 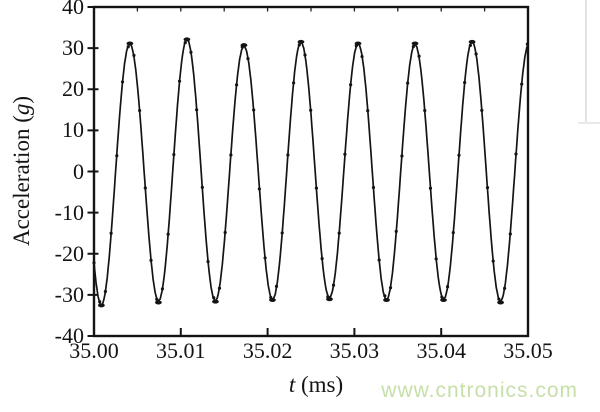 What do you see at coordinates (21, 109) in the screenshot?
I see `y-axis-unit-symbol: g` at bounding box center [21, 109].